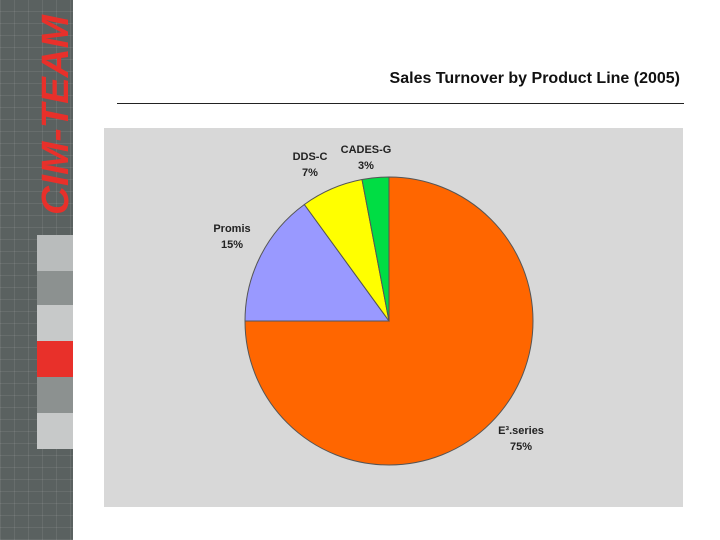 The width and height of the screenshot is (720, 540). What do you see at coordinates (310, 173) in the screenshot?
I see `slice-value-label-dds-c: 7%` at bounding box center [310, 173].